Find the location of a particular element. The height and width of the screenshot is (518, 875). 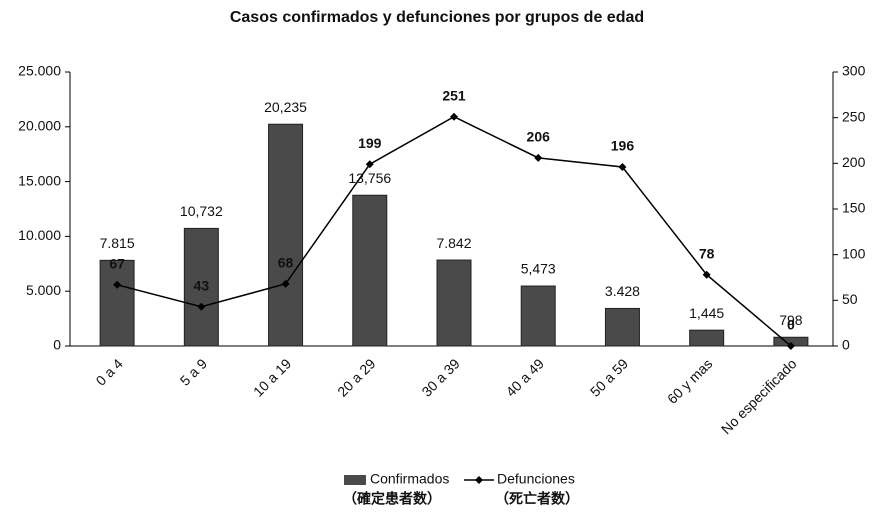

x-tick-label: 30 a 39 is located at coordinates (440, 377).